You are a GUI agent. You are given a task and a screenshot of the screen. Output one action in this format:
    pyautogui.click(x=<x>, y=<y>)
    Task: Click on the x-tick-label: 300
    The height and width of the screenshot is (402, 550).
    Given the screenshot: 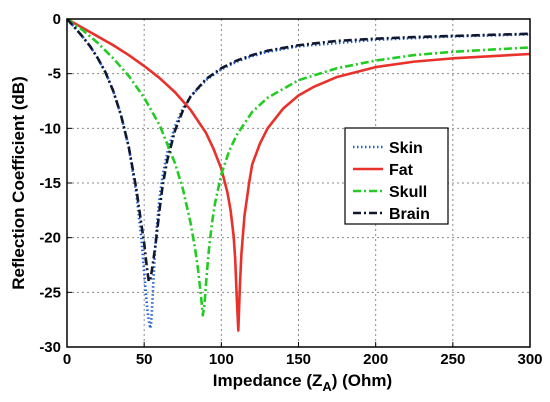 What is the action you would take?
    pyautogui.click(x=529, y=359)
    